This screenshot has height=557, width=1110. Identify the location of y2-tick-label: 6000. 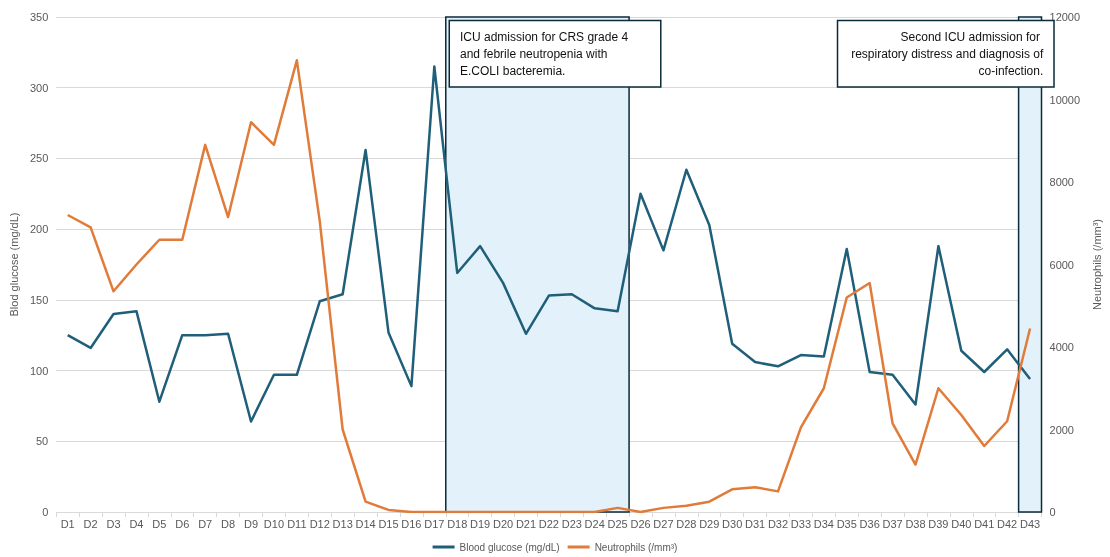
(1061, 264).